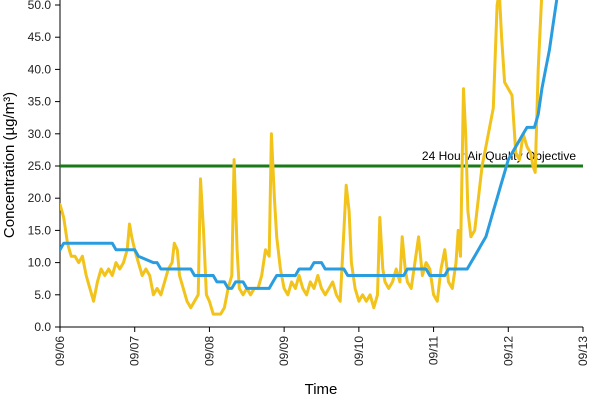 The width and height of the screenshot is (600, 400). What do you see at coordinates (60, 351) in the screenshot?
I see `x-tick-label: 09/06` at bounding box center [60, 351].